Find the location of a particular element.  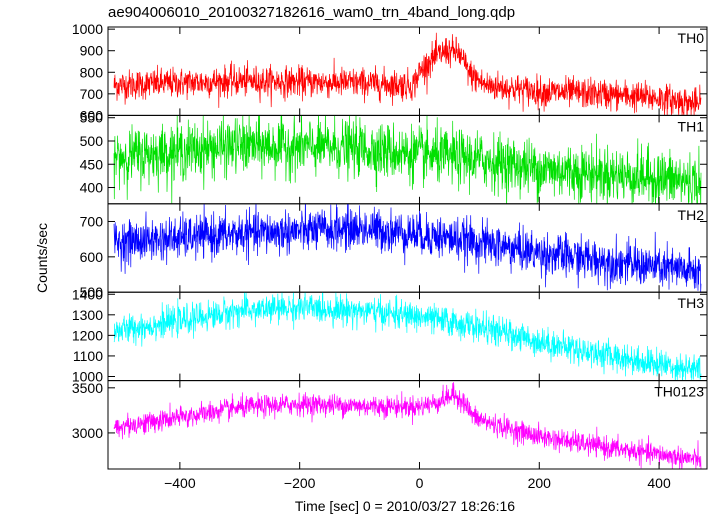

x-tick-label: 0 is located at coordinates (420, 483).